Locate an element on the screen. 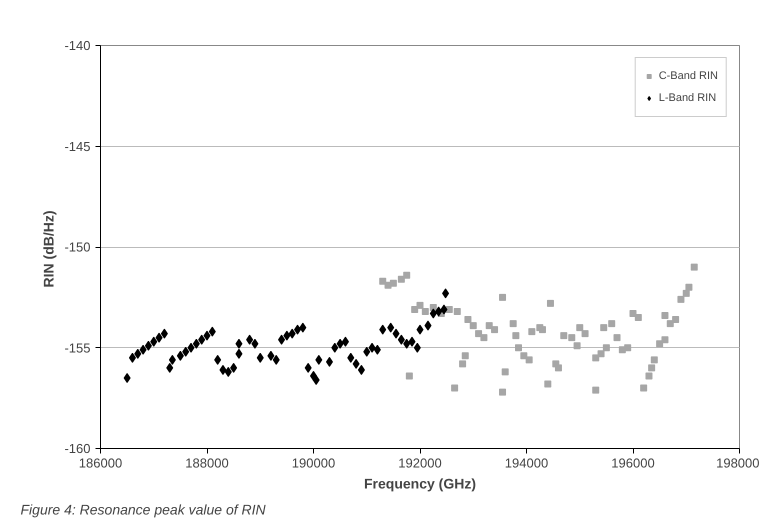  caption: Figure 4: Resonance peak value of RIN is located at coordinates (143, 510).